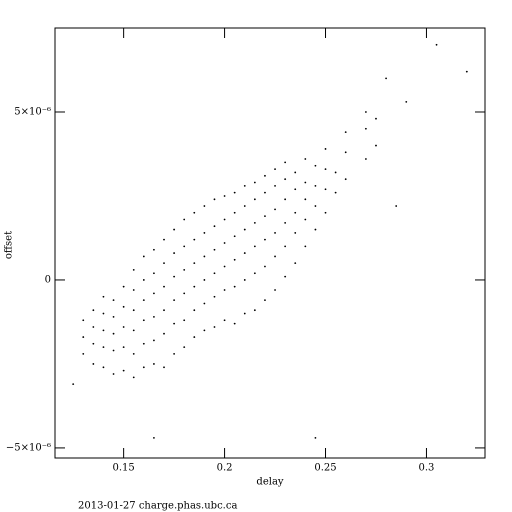 This screenshot has height=512, width=512. I want to click on x-tick-label: 0.15, so click(124, 468).